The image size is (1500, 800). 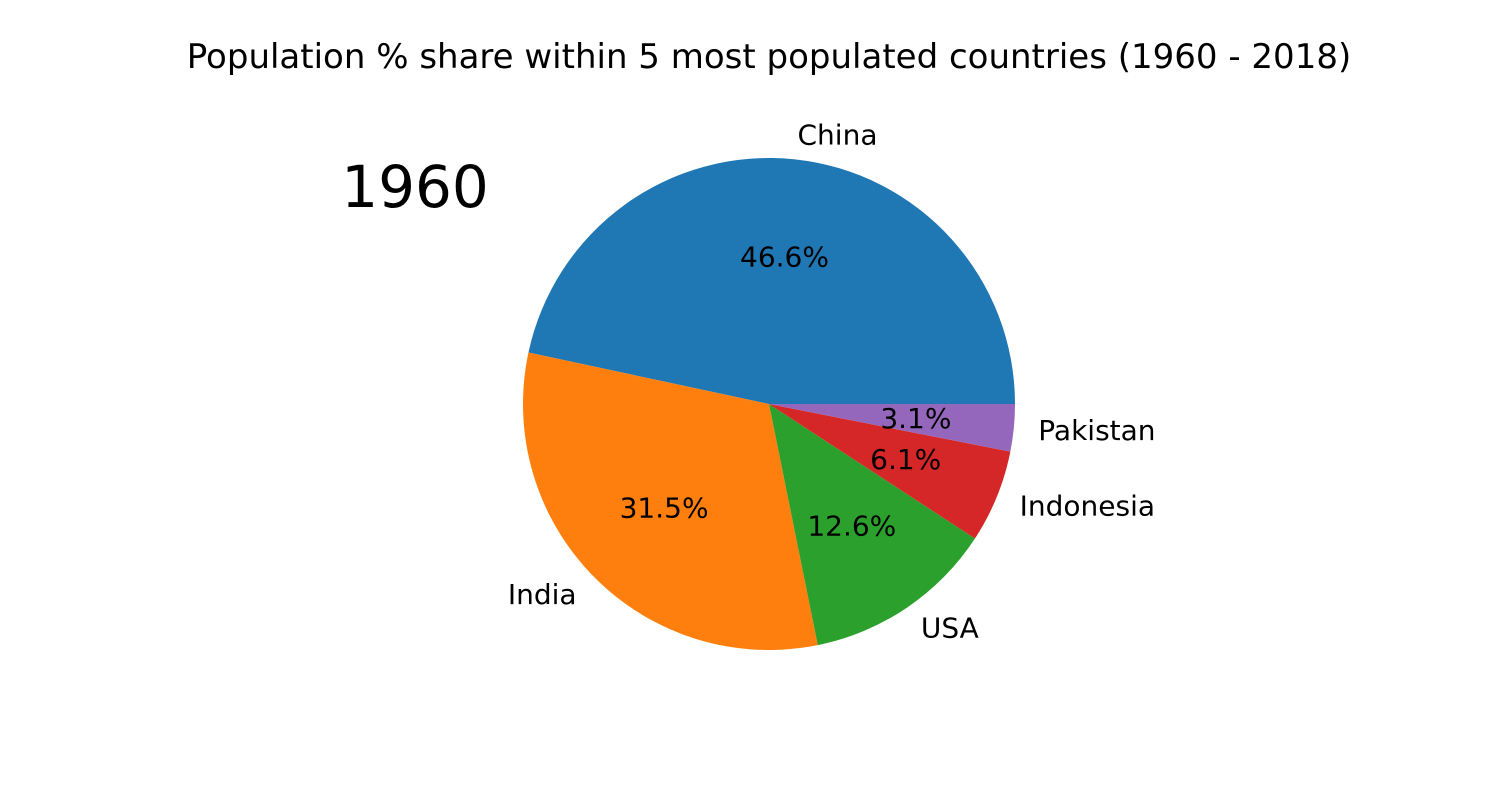 I want to click on slice-label-china: China, so click(x=838, y=134).